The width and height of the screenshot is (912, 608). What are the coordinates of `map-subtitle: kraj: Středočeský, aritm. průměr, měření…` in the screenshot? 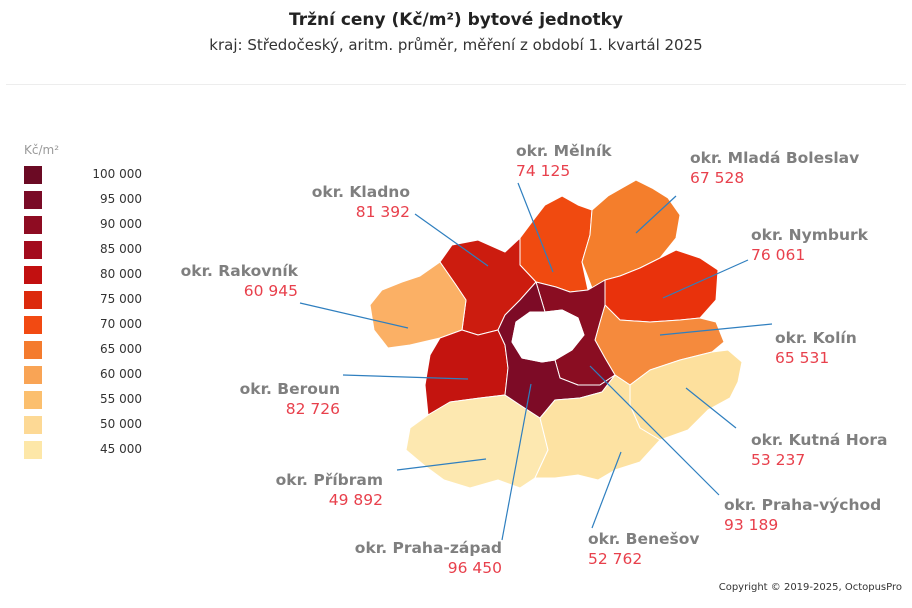 It's located at (456, 45).